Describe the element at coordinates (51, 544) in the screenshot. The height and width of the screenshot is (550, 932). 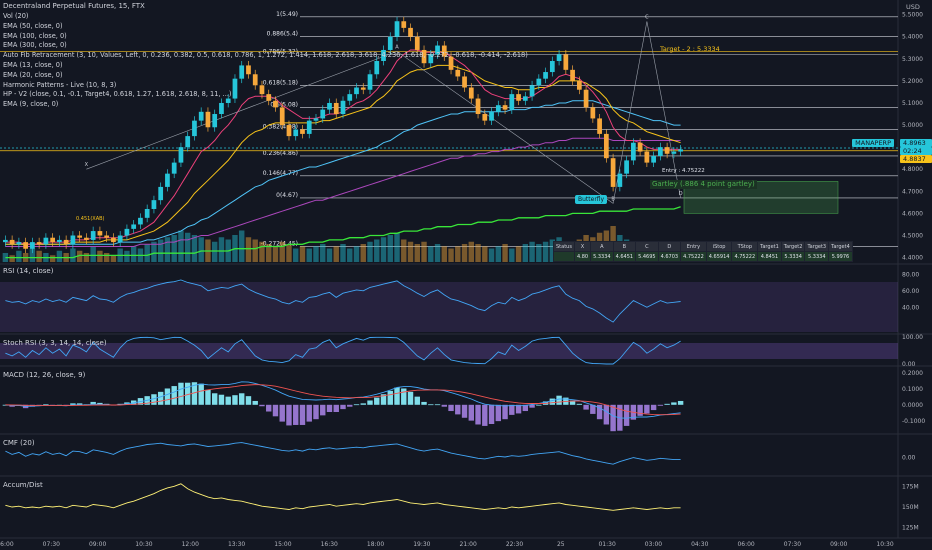
I see `time-tick-label: 07:30` at that location.